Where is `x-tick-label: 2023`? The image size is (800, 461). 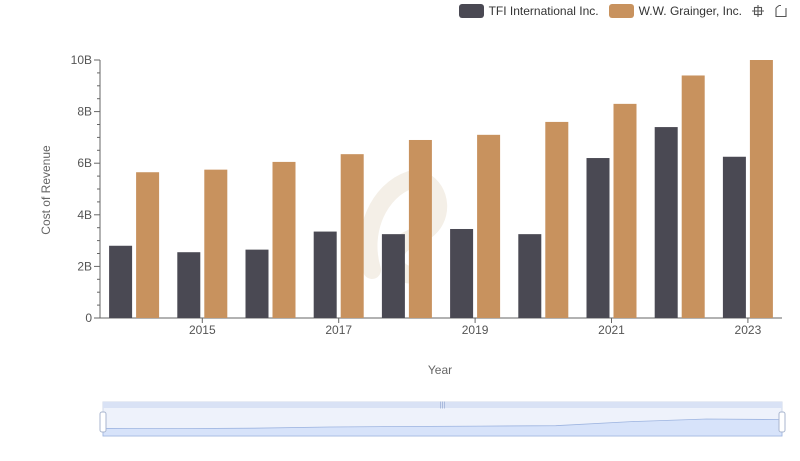 x-tick-label: 2023 is located at coordinates (748, 330).